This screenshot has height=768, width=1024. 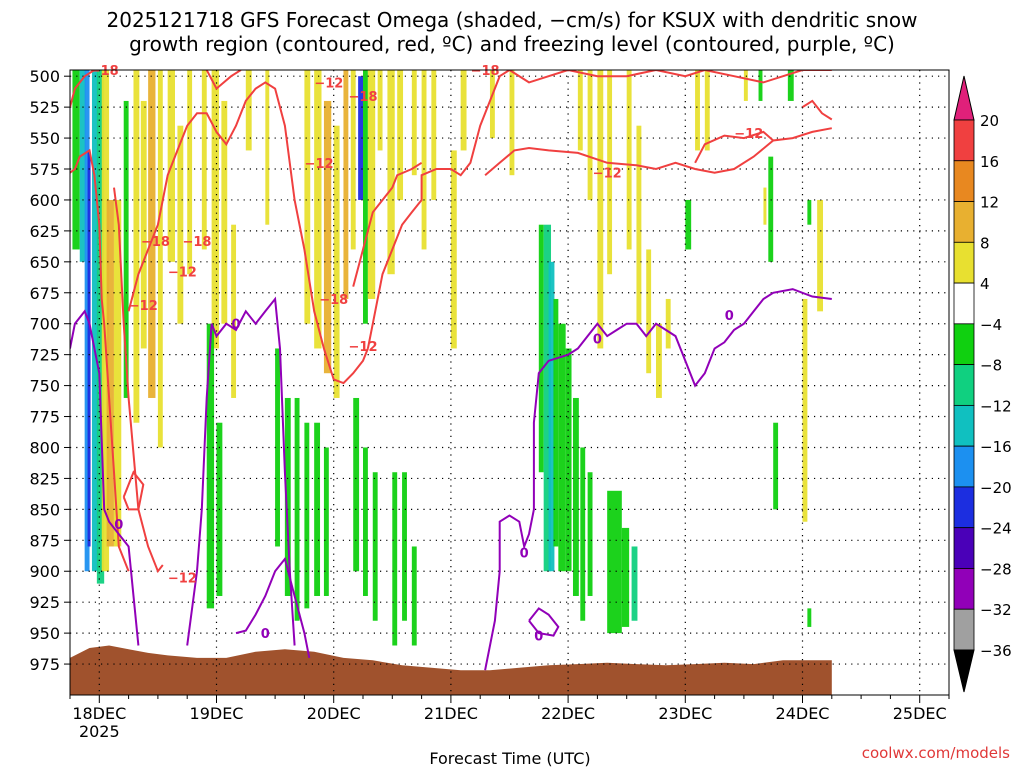 What do you see at coordinates (44, 107) in the screenshot?
I see `y-tick-label: 525` at bounding box center [44, 107].